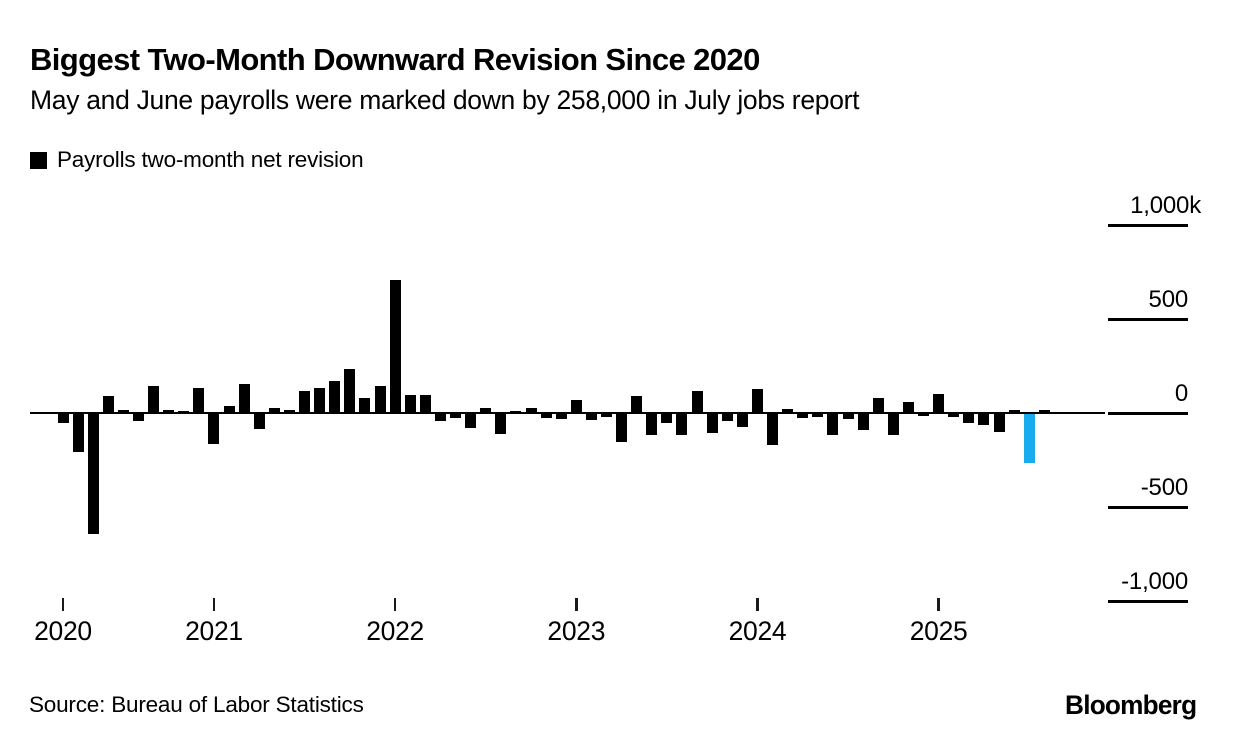  What do you see at coordinates (576, 631) in the screenshot?
I see `x-axis-year-label: 2023` at bounding box center [576, 631].